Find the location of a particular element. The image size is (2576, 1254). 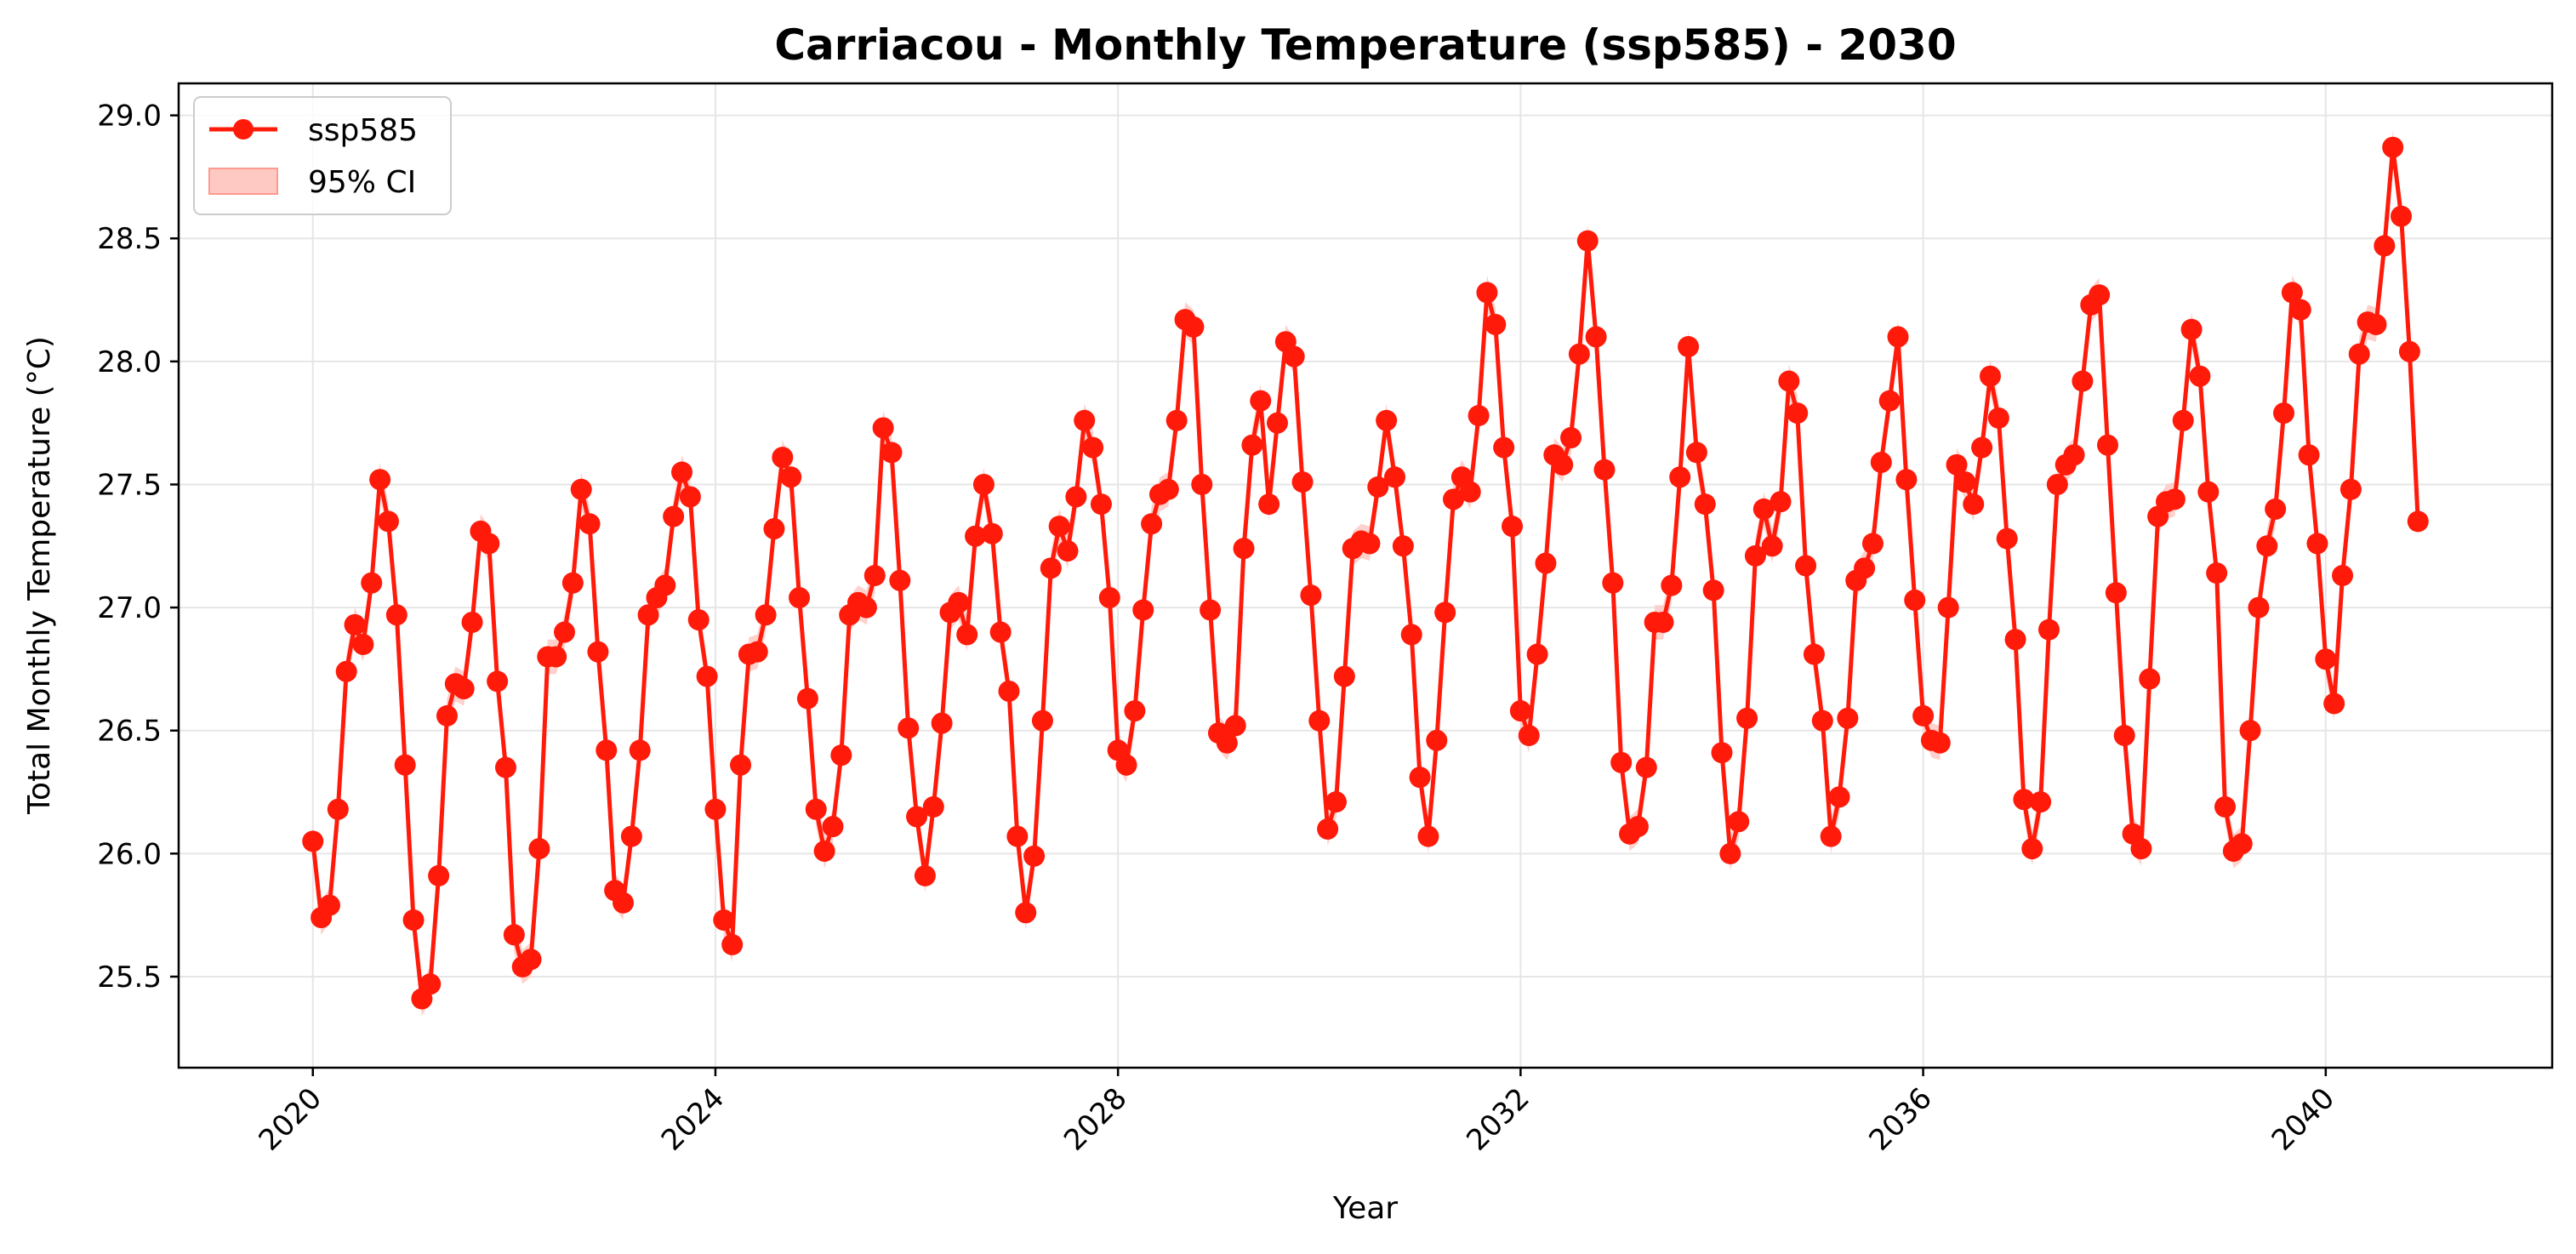

legend-label-ci: 95% CI is located at coordinates (362, 183).